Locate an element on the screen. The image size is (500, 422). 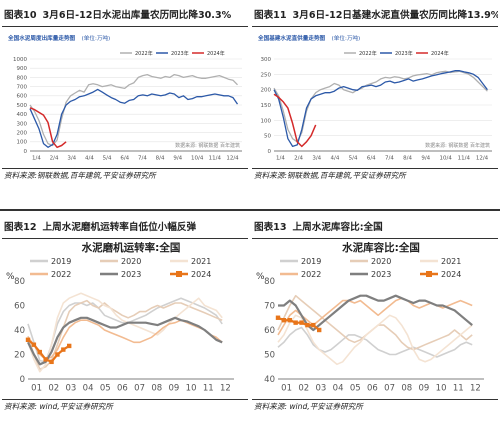
x-tick-label: 10/4 is located at coordinates (446, 159).